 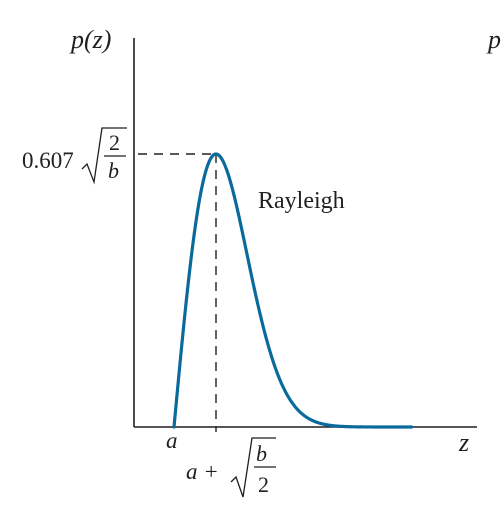 I want to click on peak-x-numerator: b, so click(x=261, y=453).